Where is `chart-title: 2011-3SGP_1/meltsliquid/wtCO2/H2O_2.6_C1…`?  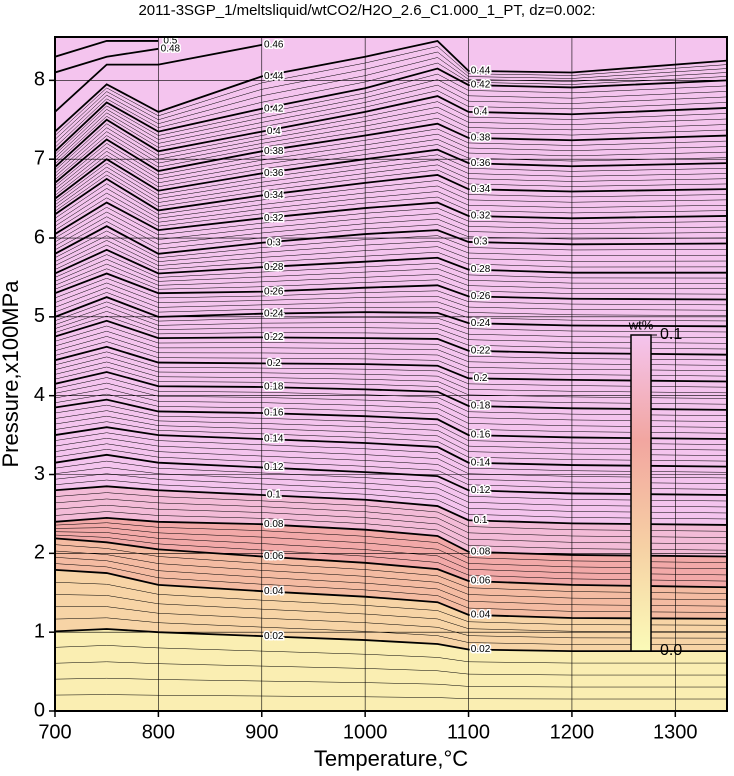 chart-title: 2011-3SGP_1/meltsliquid/wtCO2/H2O_2.6_C1… is located at coordinates (366, 10).